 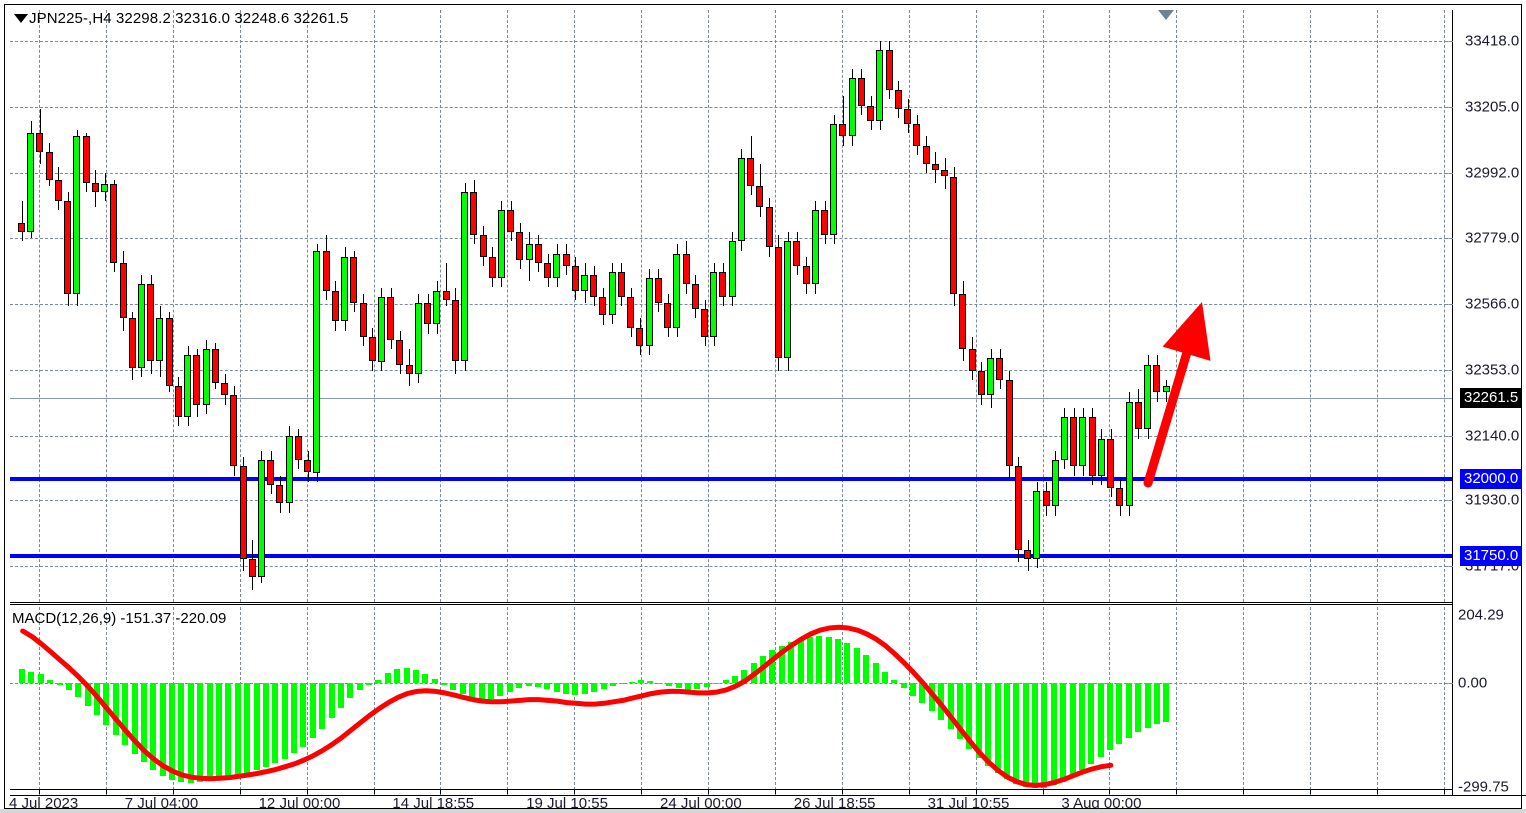 What do you see at coordinates (1492, 500) in the screenshot?
I see `price-label: 31930.0` at bounding box center [1492, 500].